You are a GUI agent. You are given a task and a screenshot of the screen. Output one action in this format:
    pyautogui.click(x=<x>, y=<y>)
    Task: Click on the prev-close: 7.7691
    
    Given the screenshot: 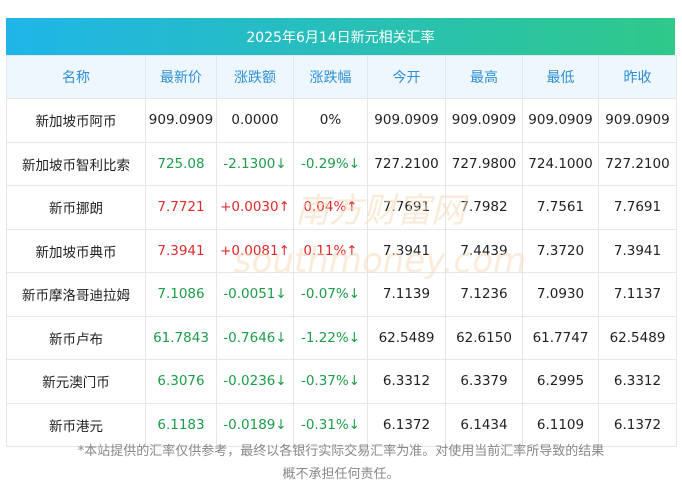 What is the action you would take?
    pyautogui.click(x=637, y=207)
    